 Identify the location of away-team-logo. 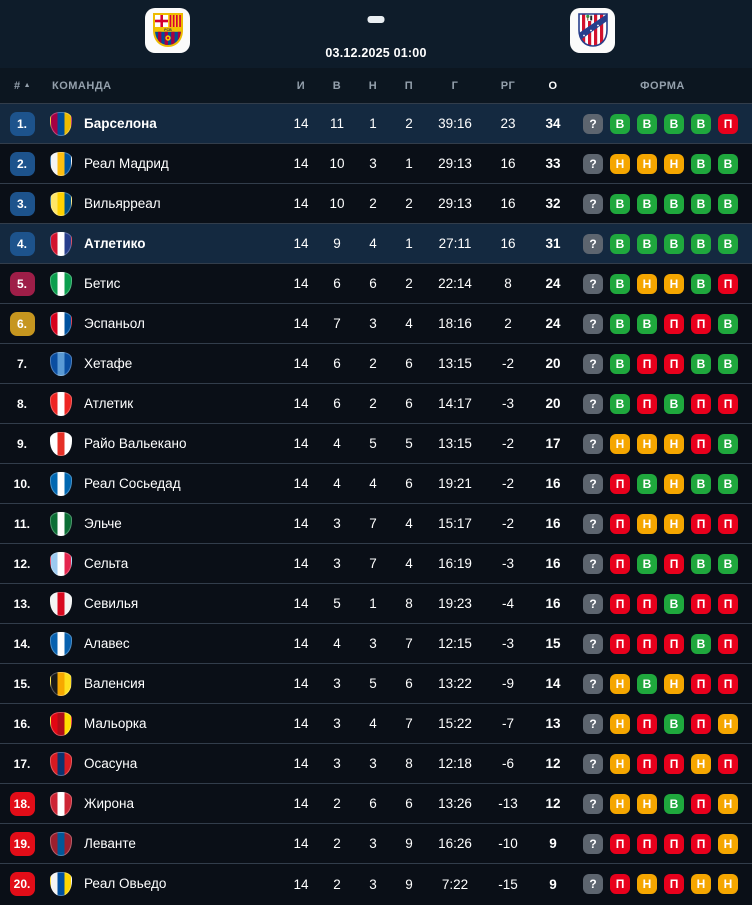
(592, 30).